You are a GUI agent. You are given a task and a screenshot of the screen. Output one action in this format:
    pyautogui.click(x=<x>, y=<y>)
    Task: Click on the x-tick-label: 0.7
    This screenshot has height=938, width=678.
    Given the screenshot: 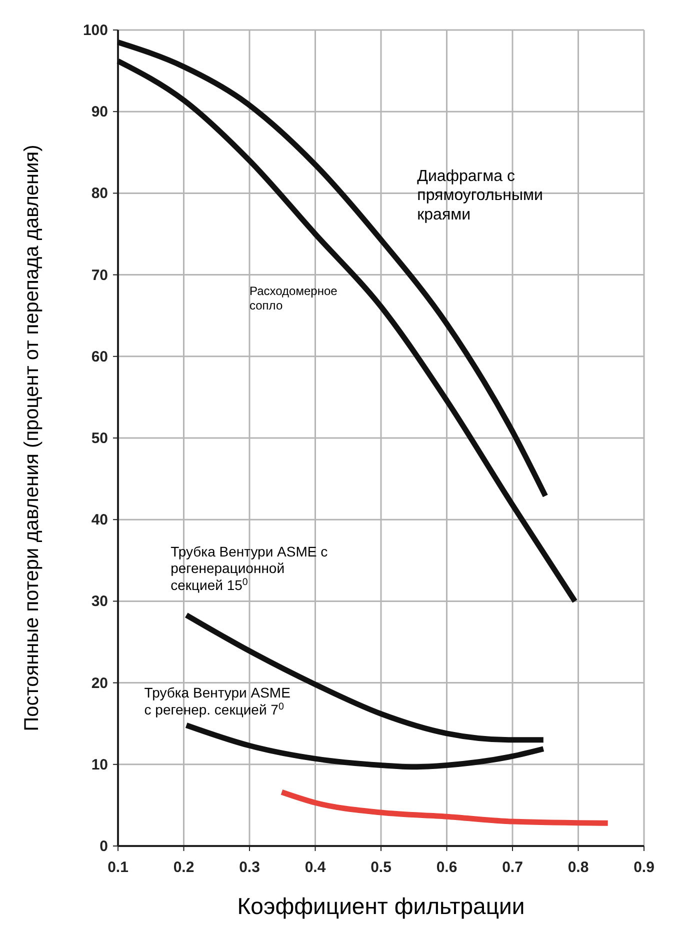 What is the action you would take?
    pyautogui.click(x=512, y=867)
    